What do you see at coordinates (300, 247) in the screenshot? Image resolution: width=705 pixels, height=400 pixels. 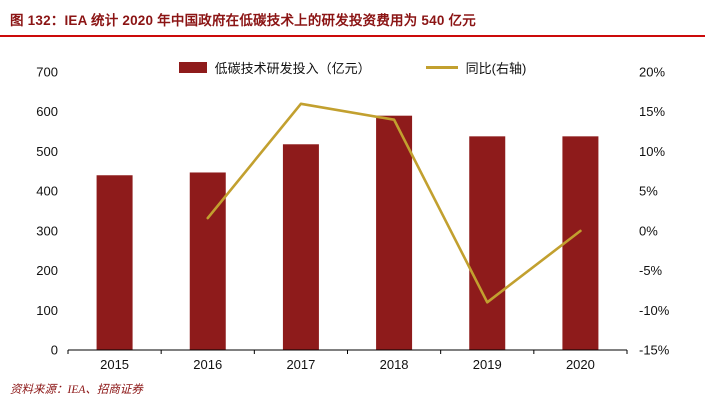 I see `bar-2017` at bounding box center [300, 247].